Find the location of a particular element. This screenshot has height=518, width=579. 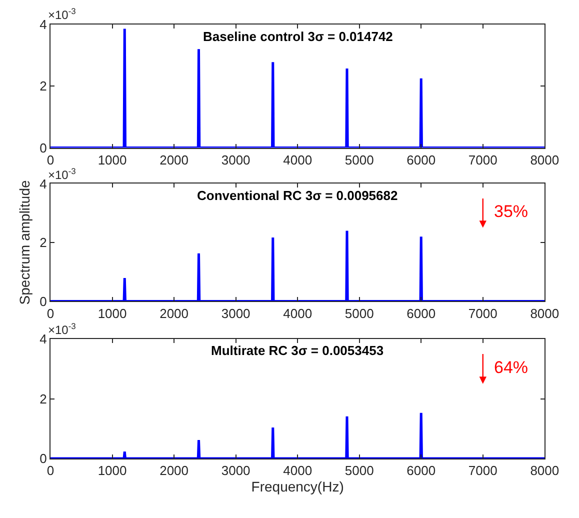

annotation: 35% is located at coordinates (511, 211).